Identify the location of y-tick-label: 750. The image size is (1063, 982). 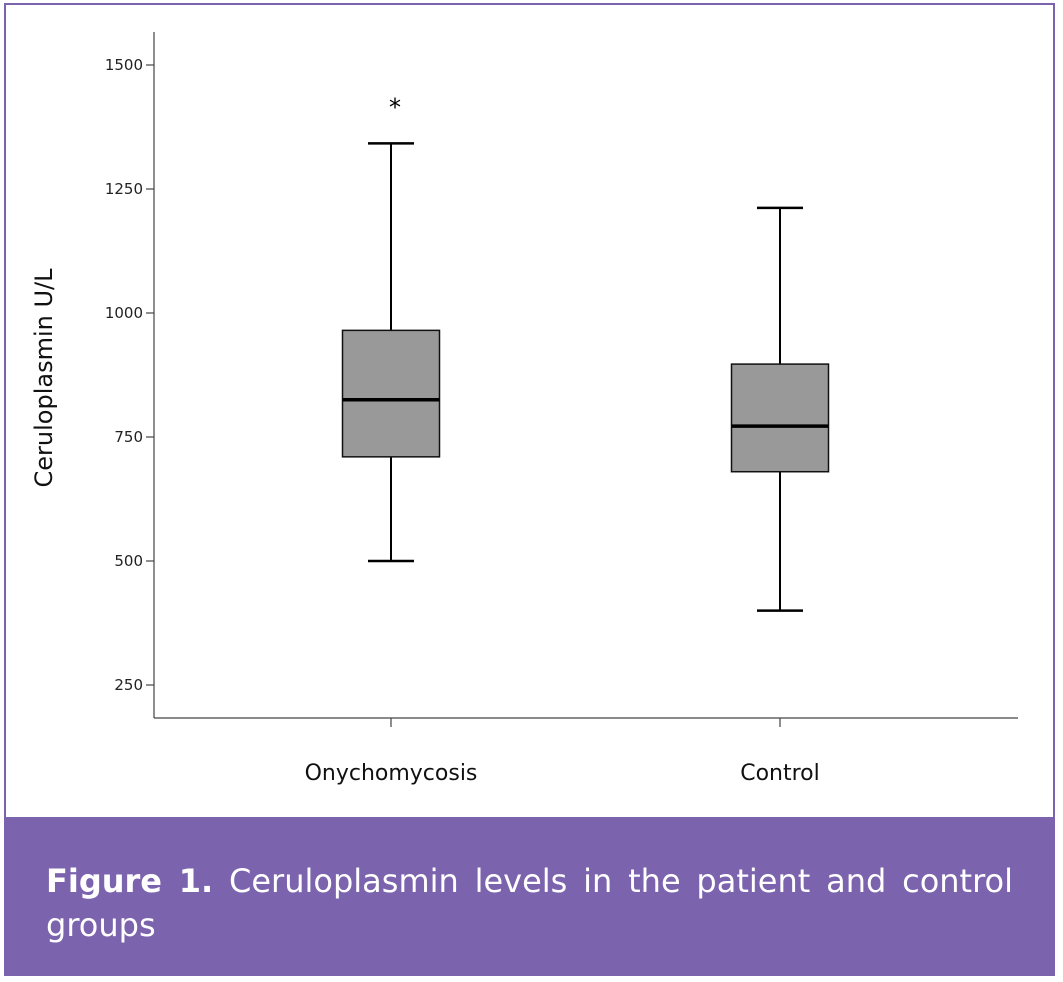
(128, 437).